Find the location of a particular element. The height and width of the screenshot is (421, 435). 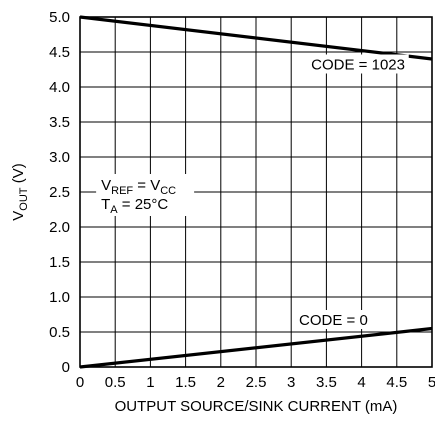

x-tick-label-4: 2 is located at coordinates (221, 382).